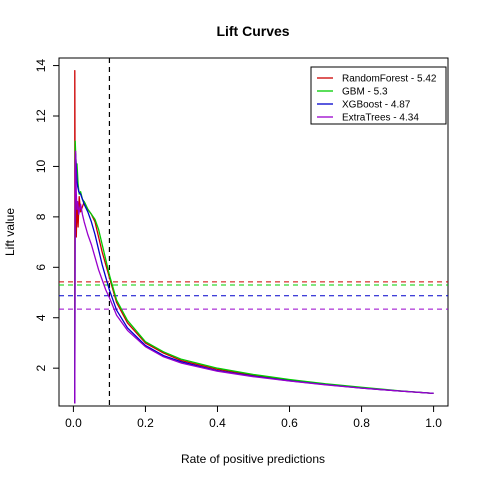  What do you see at coordinates (380, 118) in the screenshot?
I see `legend-label: ExtraTrees - 4.34` at bounding box center [380, 118].